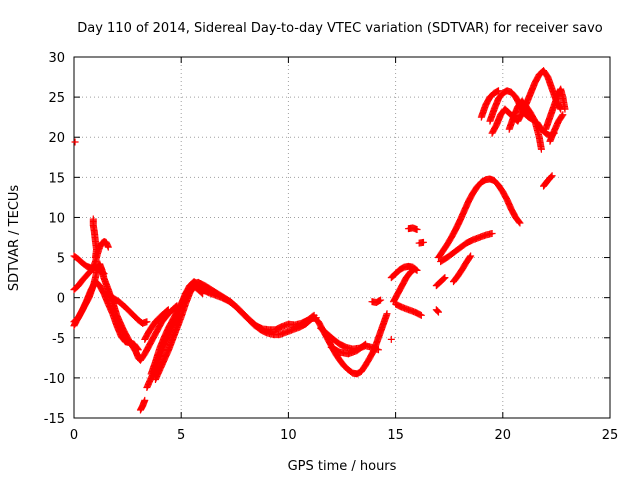  I want to click on series-spike, so click(95, 238).